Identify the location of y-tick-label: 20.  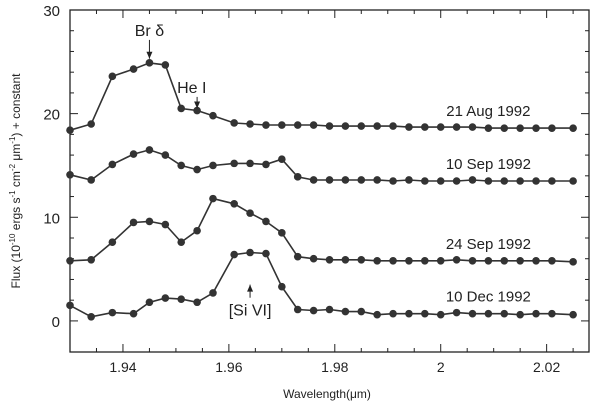
(51, 115).